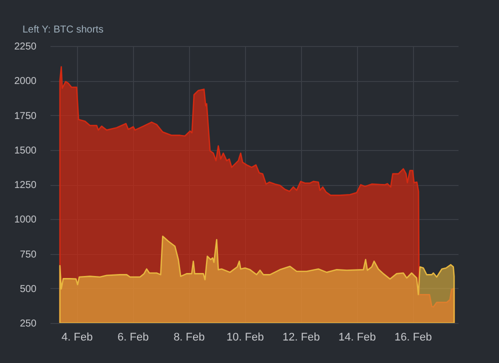 The height and width of the screenshot is (363, 499). Describe the element at coordinates (301, 338) in the screenshot. I see `x-tick-label: 12. Feb` at that location.